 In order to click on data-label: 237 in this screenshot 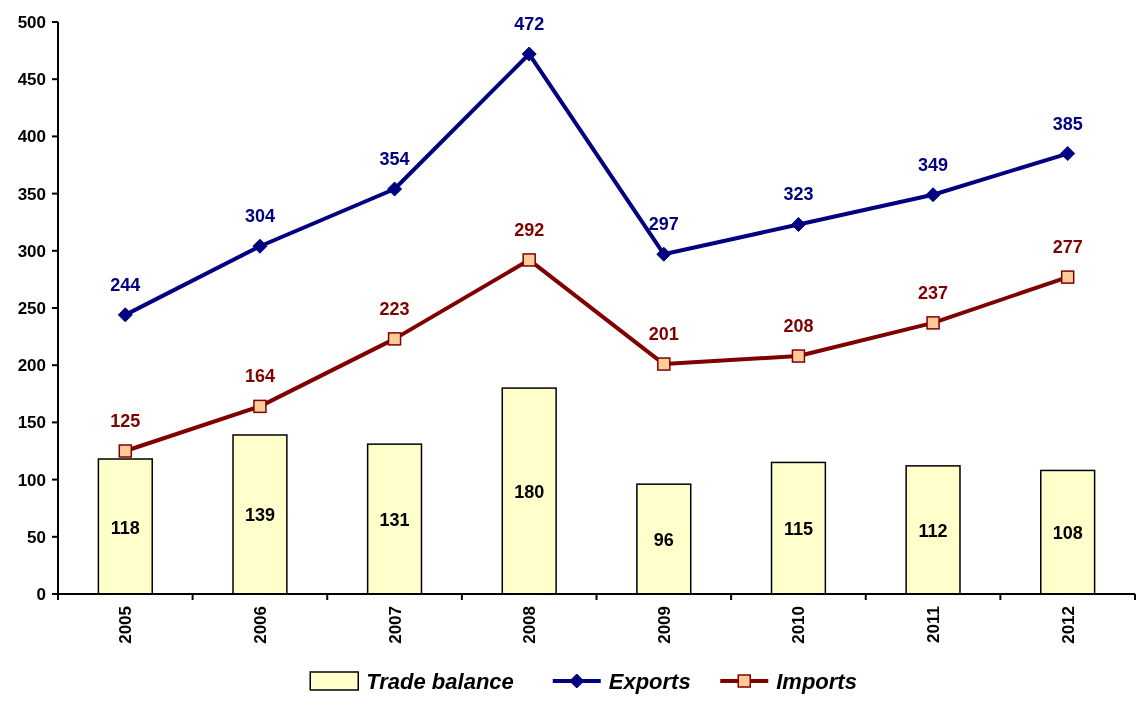, I will do `click(933, 292)`.